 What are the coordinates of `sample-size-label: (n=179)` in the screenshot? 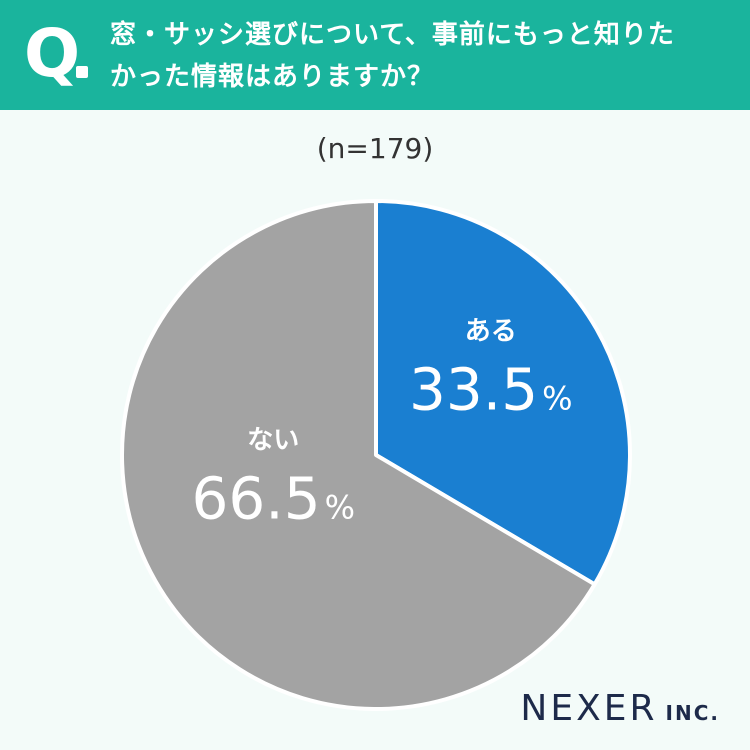 It's located at (375, 148).